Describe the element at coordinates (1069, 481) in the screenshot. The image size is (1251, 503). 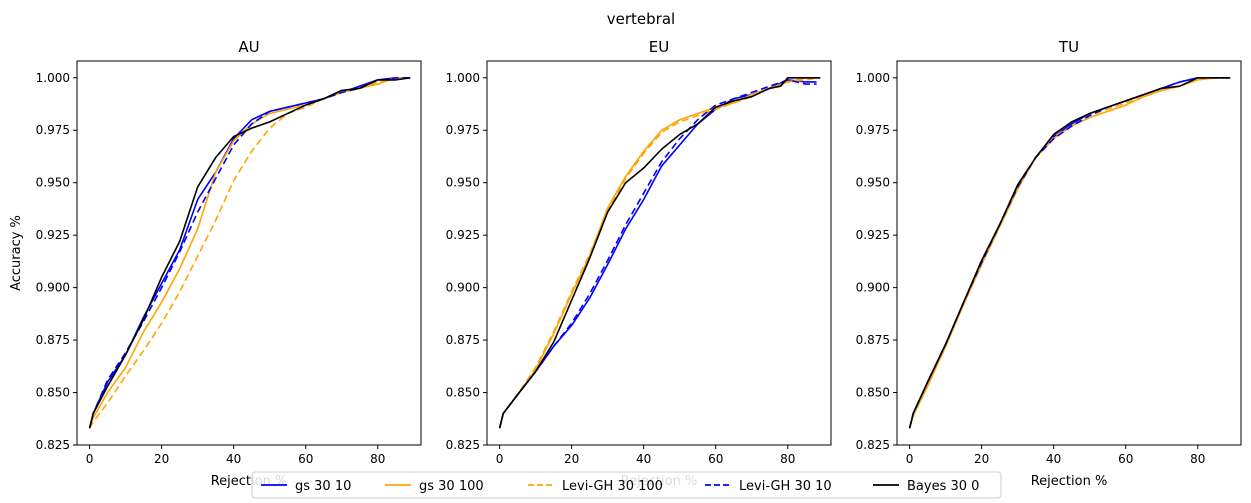
I see `x-axis-label: Rejection %` at that location.